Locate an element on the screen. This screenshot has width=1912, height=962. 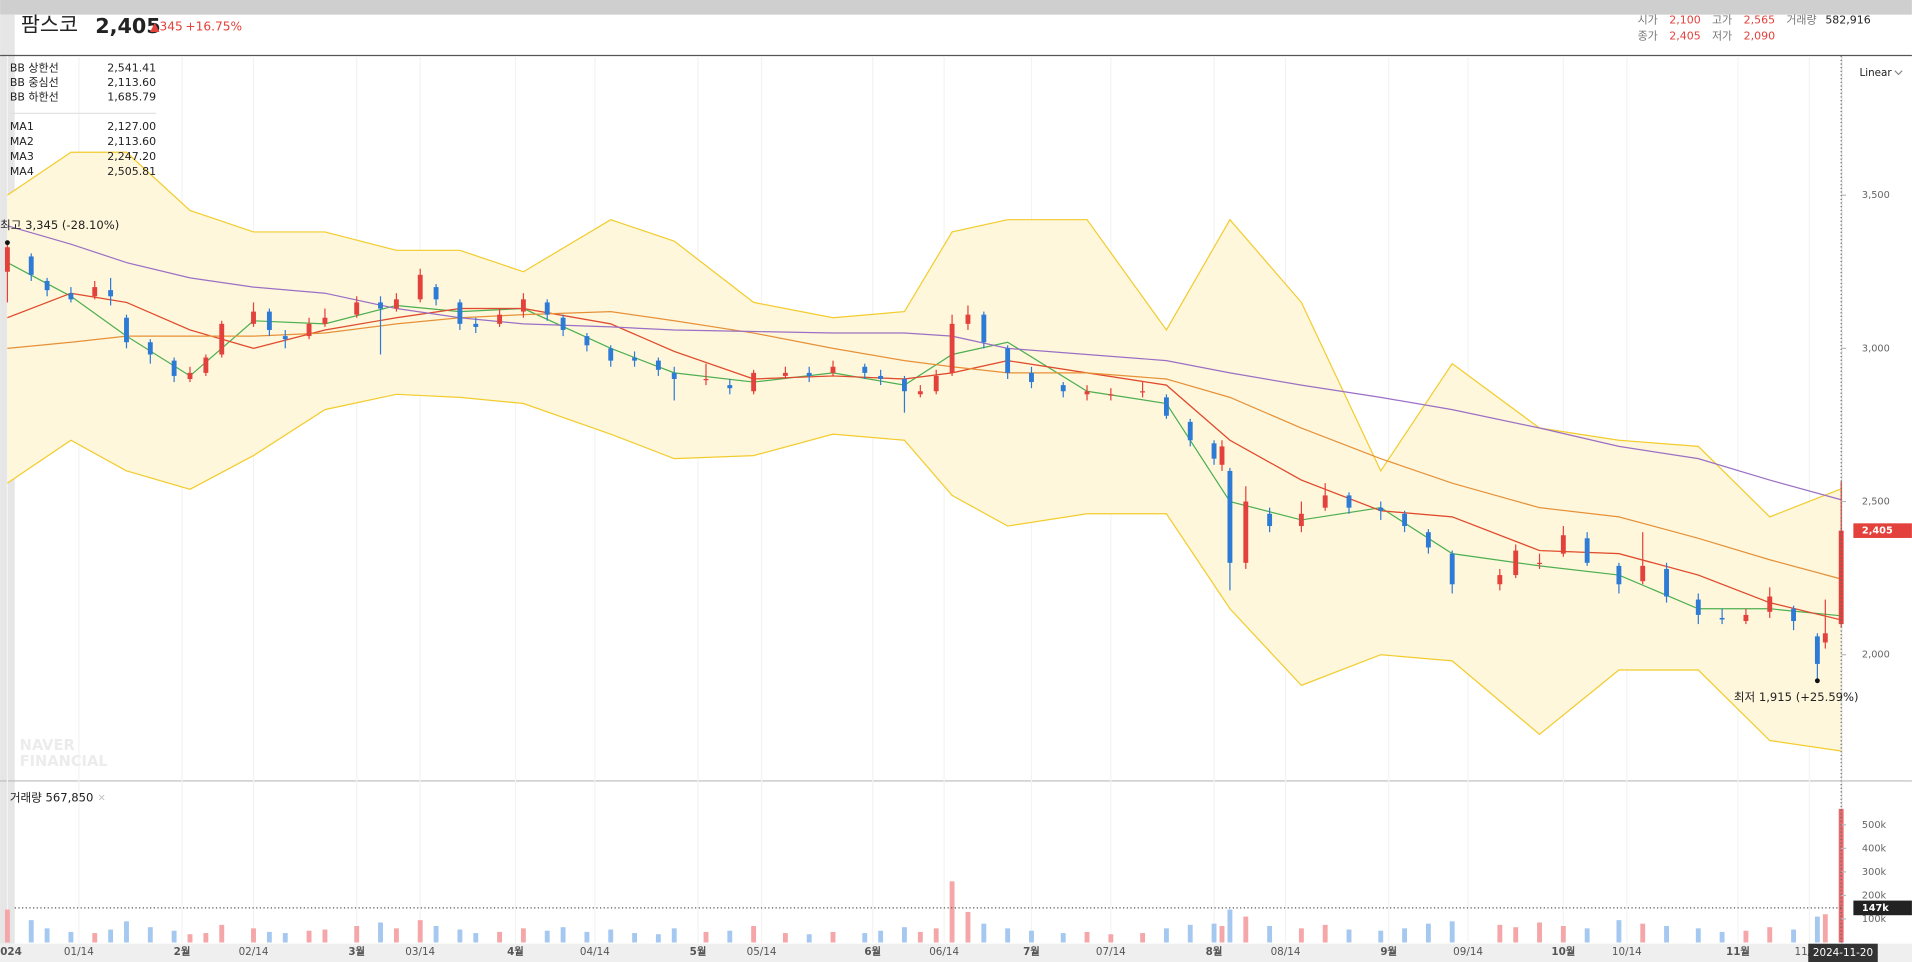
x-tick-label: 05/14 is located at coordinates (762, 952).